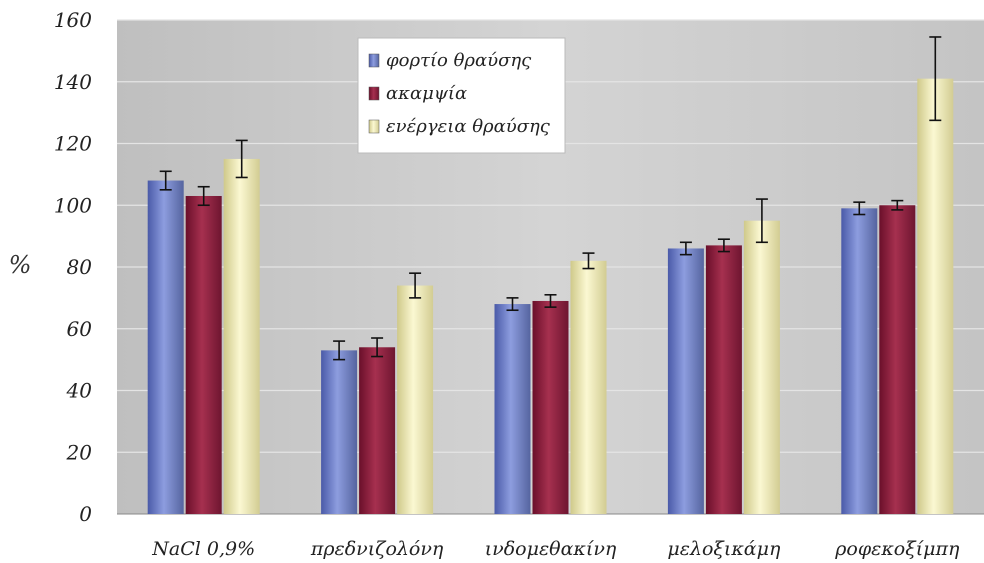 This screenshot has width=984, height=563. What do you see at coordinates (468, 126) in the screenshot?
I see `legend-label: ενέργεια θραύσης` at bounding box center [468, 126].